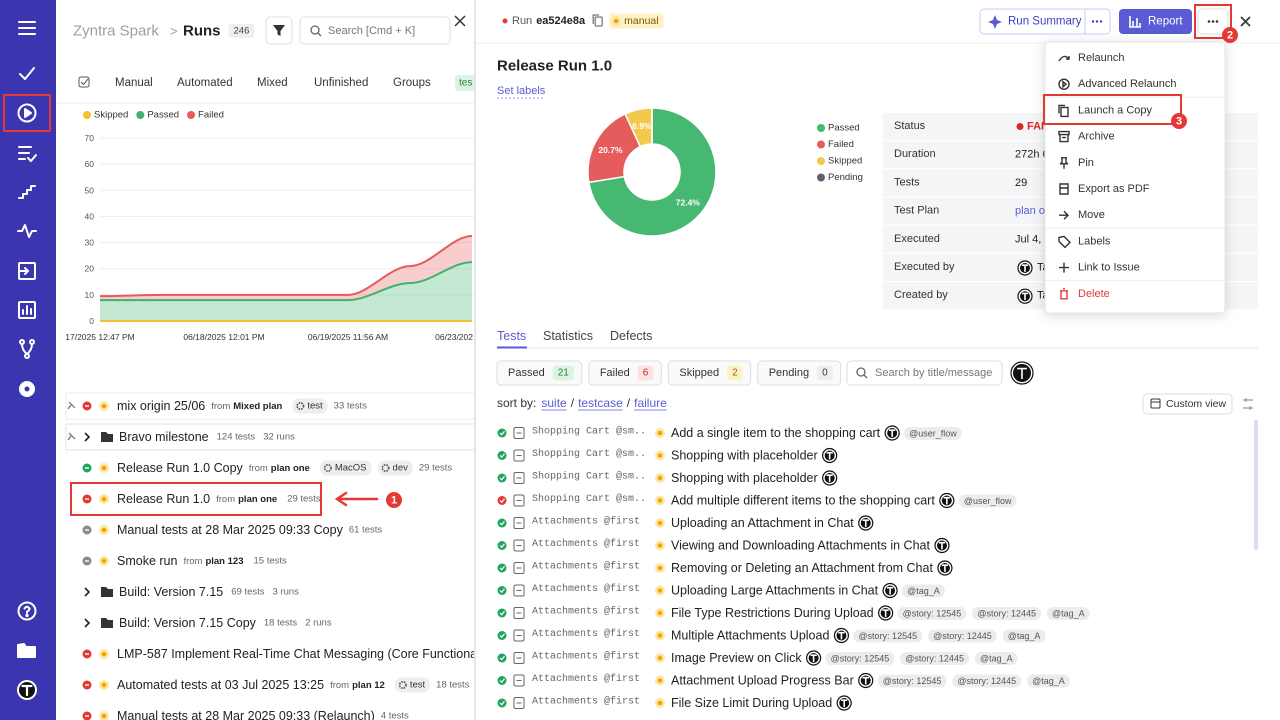  I want to click on status-filter: Skipped2, so click(709, 373).